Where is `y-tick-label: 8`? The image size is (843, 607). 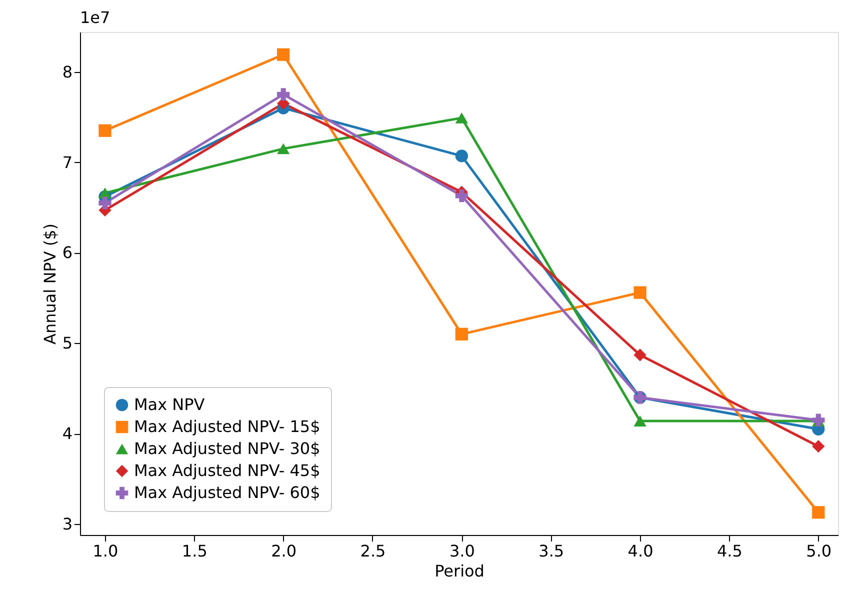 y-tick-label: 8 is located at coordinates (67, 72).